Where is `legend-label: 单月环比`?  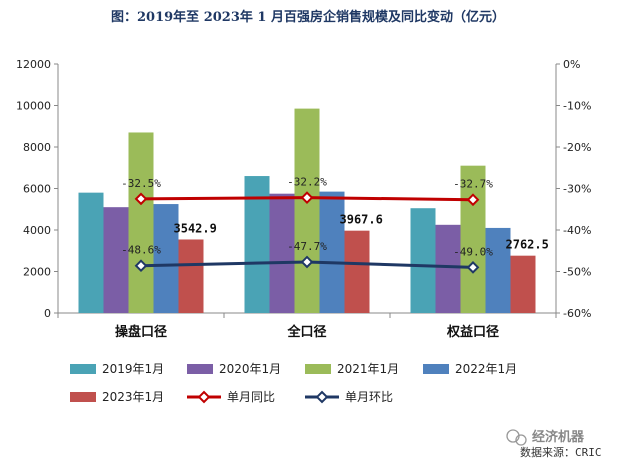
legend-label: 单月环比 is located at coordinates (369, 397).